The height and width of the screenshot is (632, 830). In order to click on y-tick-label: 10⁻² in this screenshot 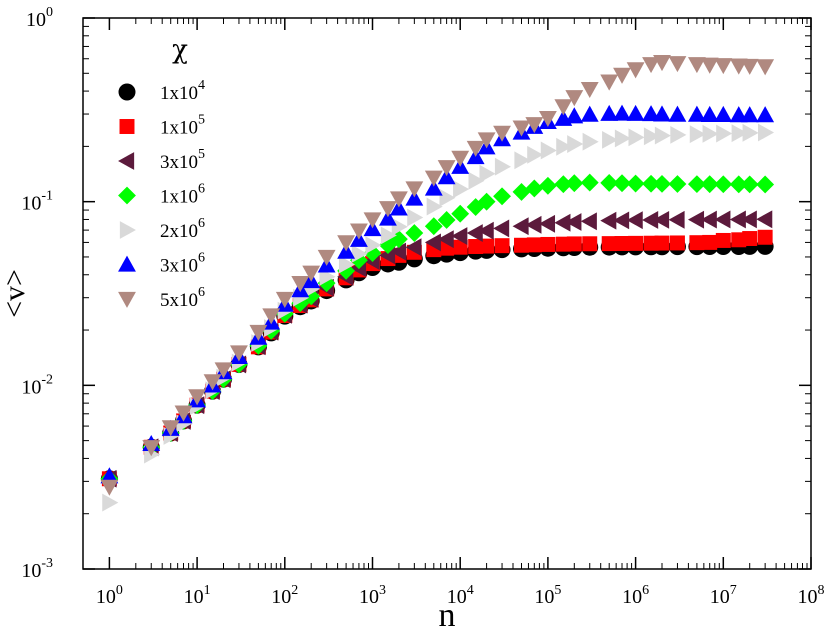, I will do `click(37, 385)`.